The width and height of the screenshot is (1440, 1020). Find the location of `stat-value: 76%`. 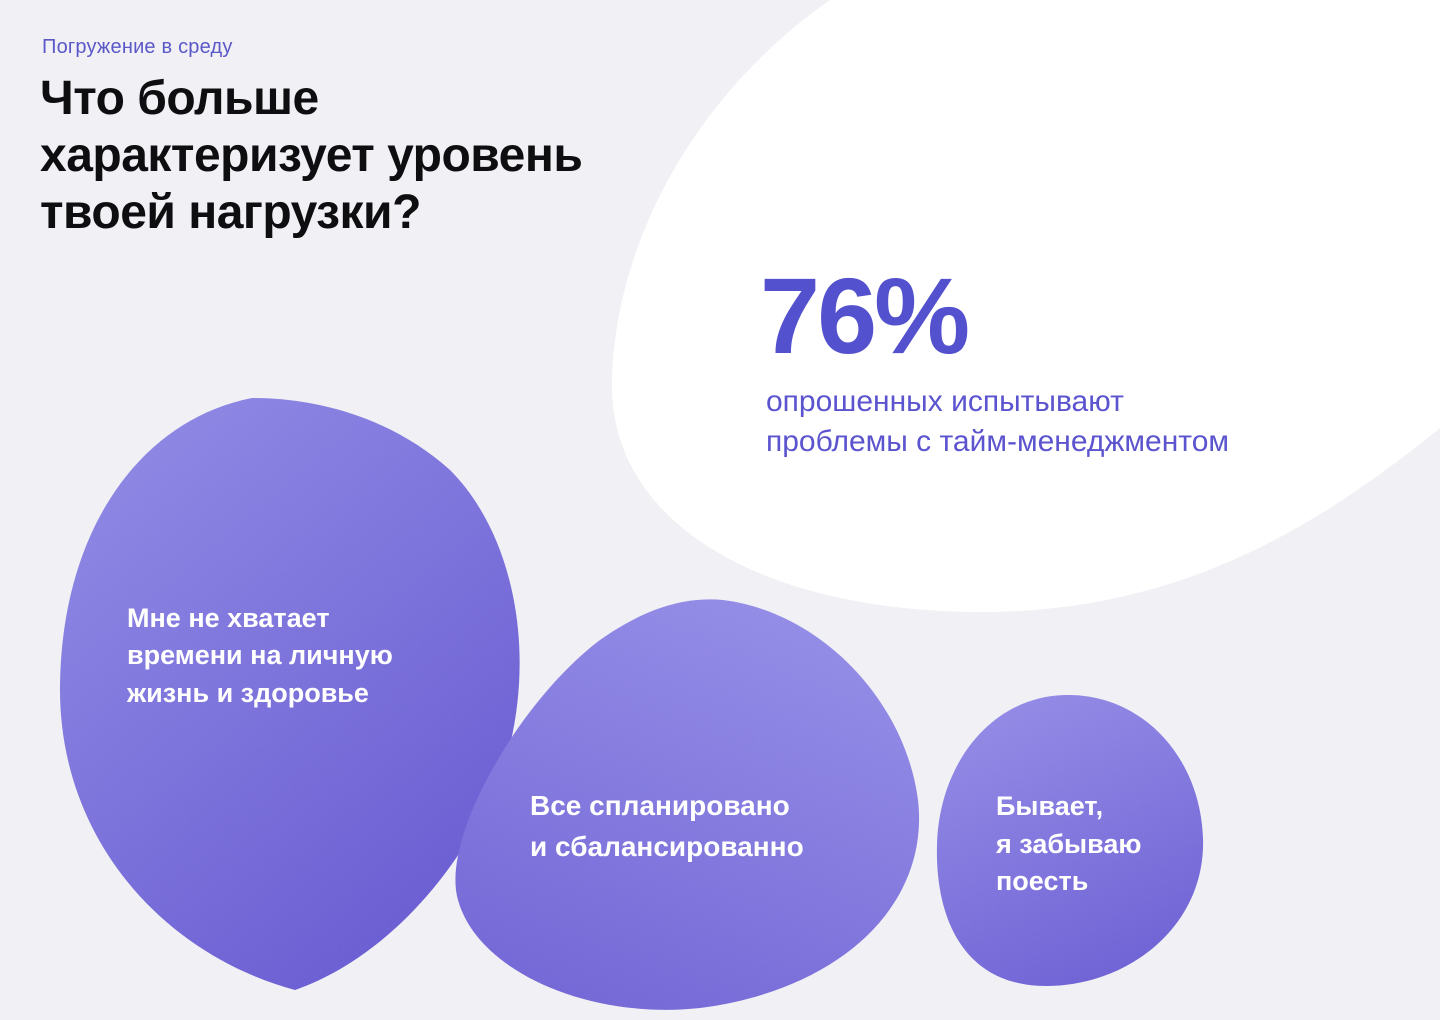

stat-value: 76% is located at coordinates (865, 315).